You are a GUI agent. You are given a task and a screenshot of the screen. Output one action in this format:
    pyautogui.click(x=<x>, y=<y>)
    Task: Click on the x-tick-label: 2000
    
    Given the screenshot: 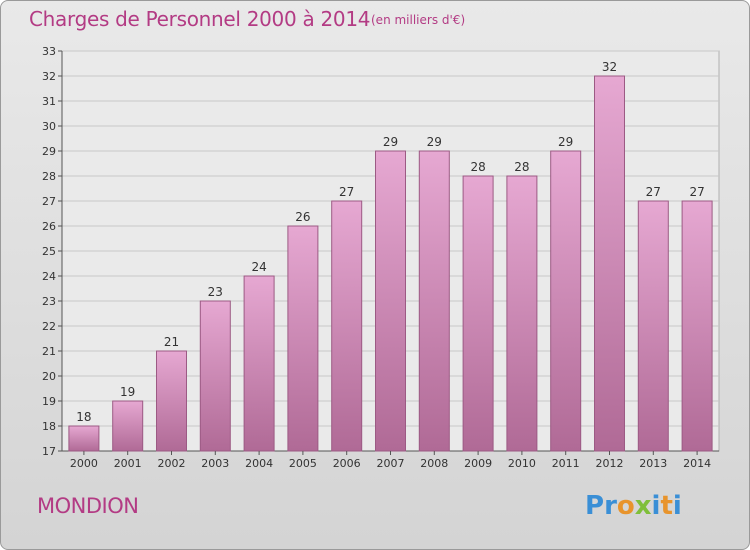 What is the action you would take?
    pyautogui.click(x=84, y=463)
    